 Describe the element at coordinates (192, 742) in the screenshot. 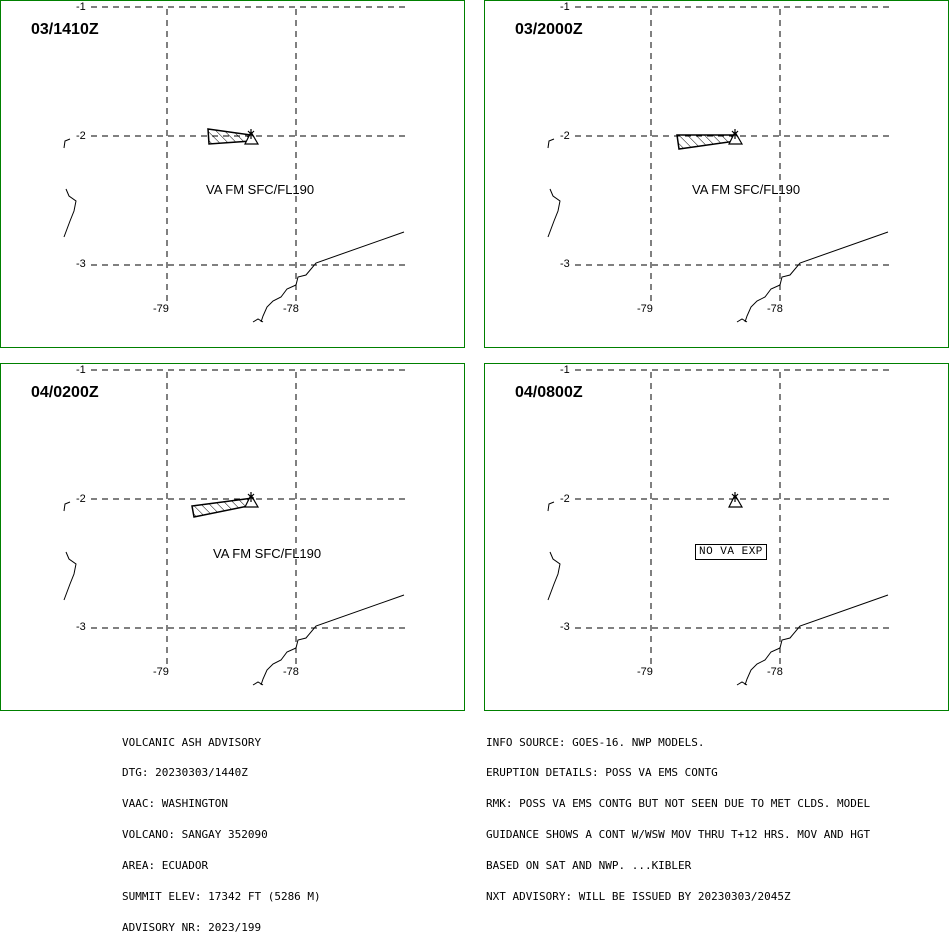

I see `advisory-line: VOLCANIC ASH ADVISORY` at that location.